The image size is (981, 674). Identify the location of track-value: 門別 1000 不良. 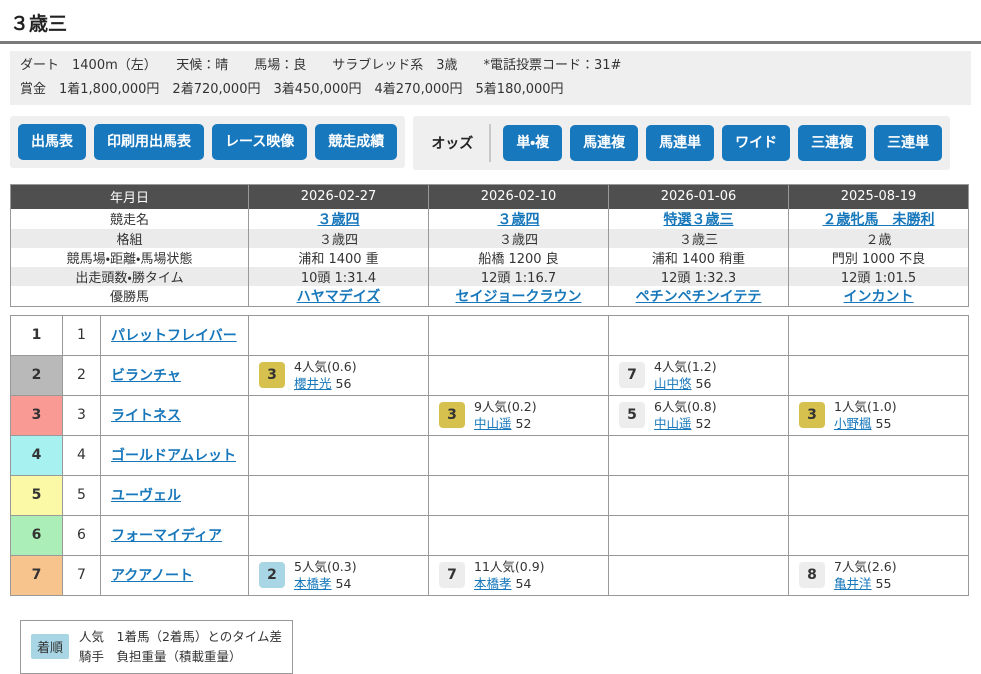
(878, 257).